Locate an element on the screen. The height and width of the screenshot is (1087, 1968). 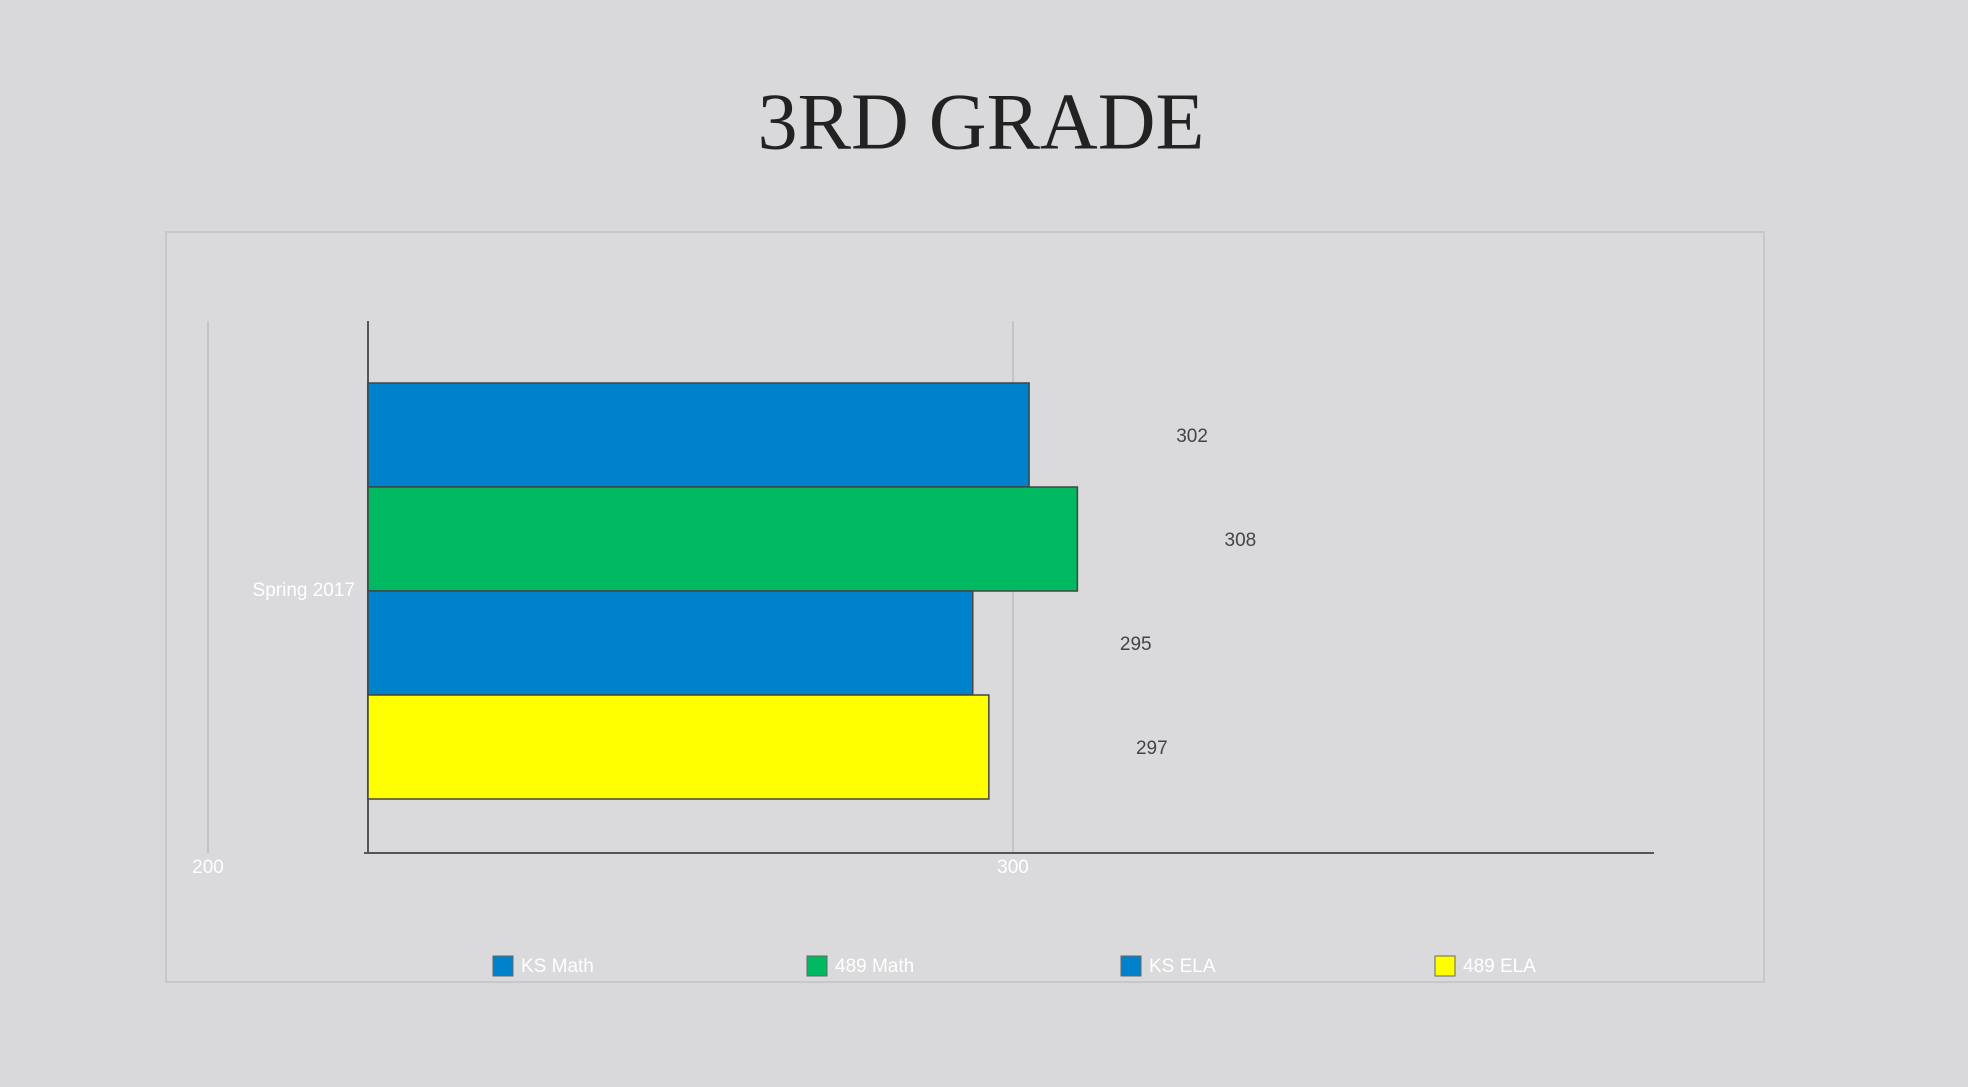
data-label: 302 is located at coordinates (1192, 436).